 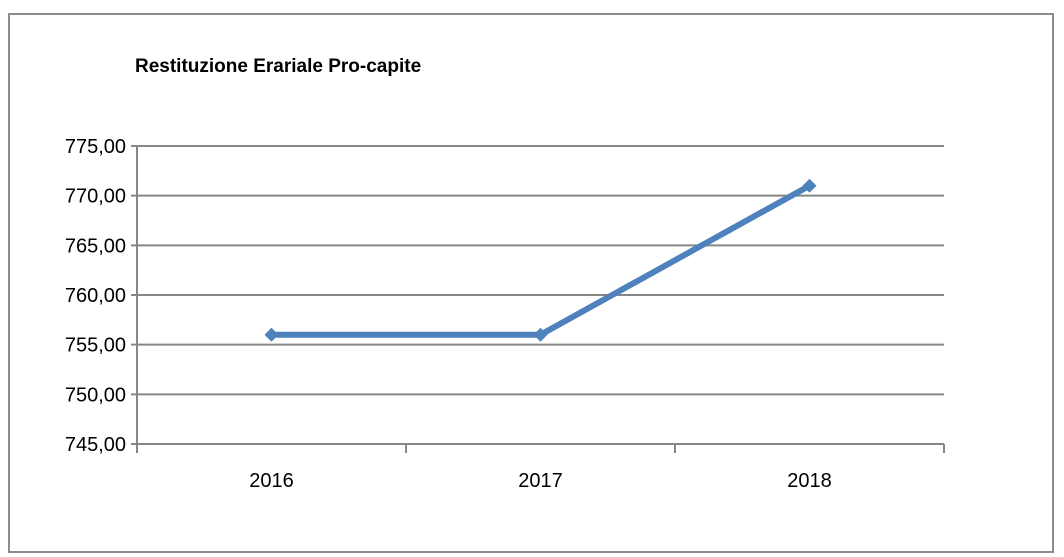 I want to click on x-tick-label: 2018, so click(x=809, y=481).